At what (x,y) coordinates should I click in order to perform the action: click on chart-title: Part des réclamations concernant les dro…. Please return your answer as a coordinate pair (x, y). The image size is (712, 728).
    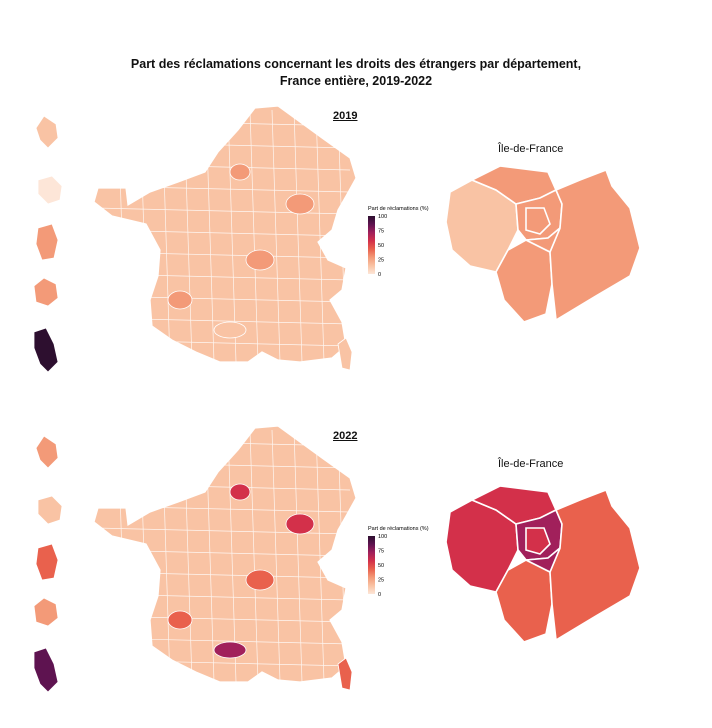
    Looking at the image, I should click on (356, 73).